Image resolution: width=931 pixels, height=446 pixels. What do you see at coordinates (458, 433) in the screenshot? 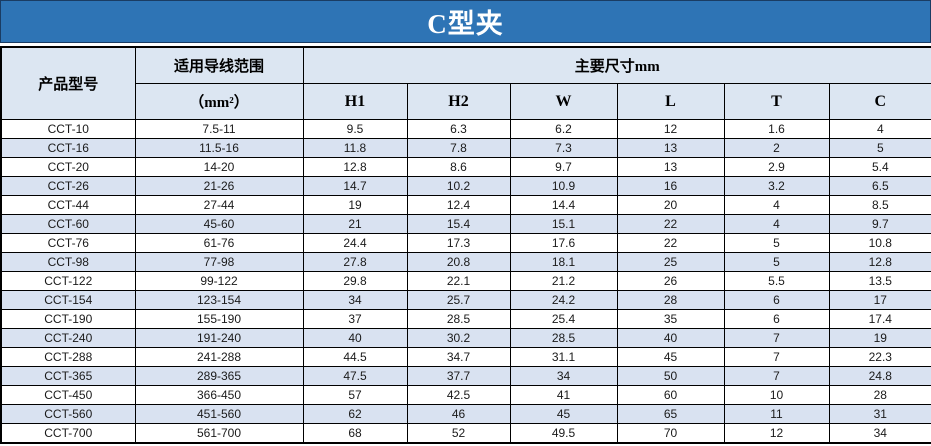
I see `cell-h2: 52` at bounding box center [458, 433].